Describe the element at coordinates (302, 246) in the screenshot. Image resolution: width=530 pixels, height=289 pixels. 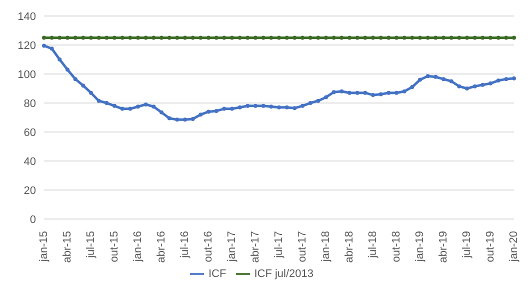
I see `x-tick-label: out-17` at that location.